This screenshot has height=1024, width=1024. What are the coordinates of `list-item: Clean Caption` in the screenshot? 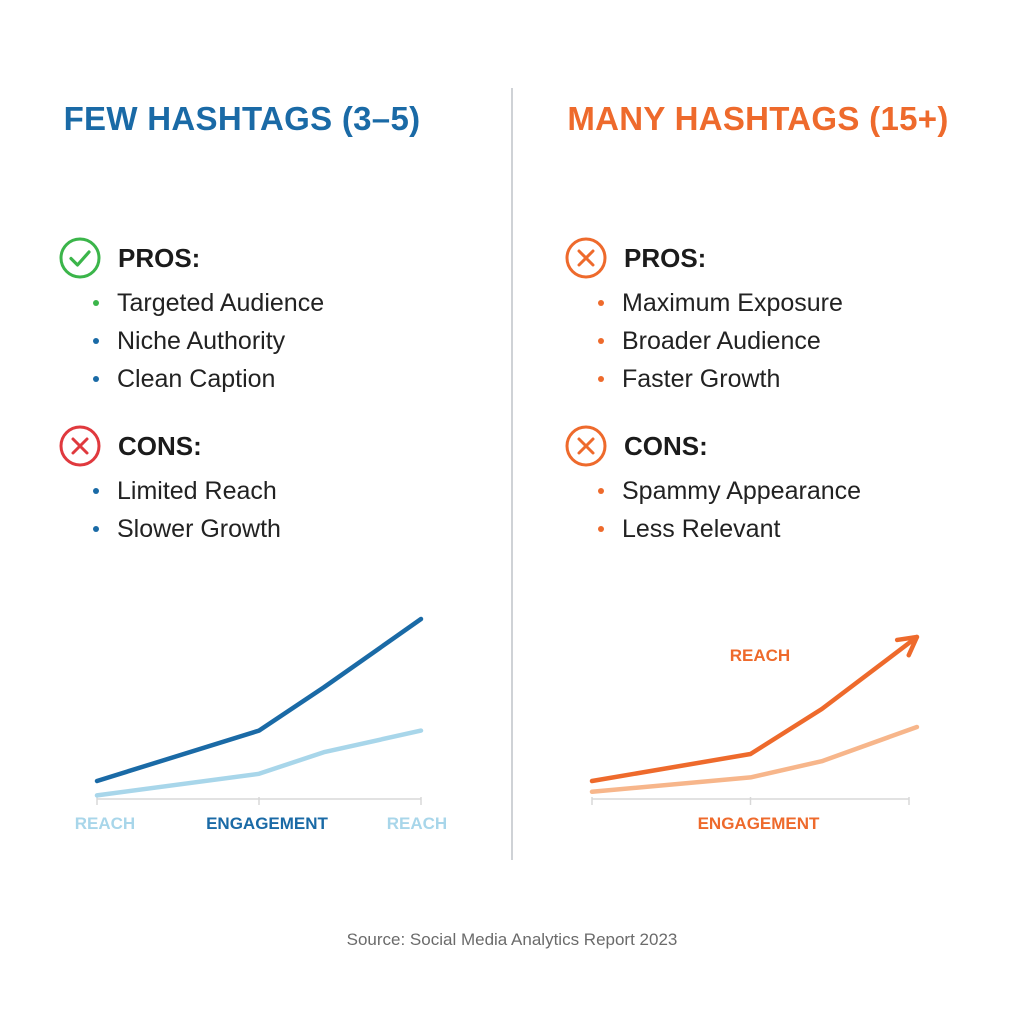 It's located at (208, 379).